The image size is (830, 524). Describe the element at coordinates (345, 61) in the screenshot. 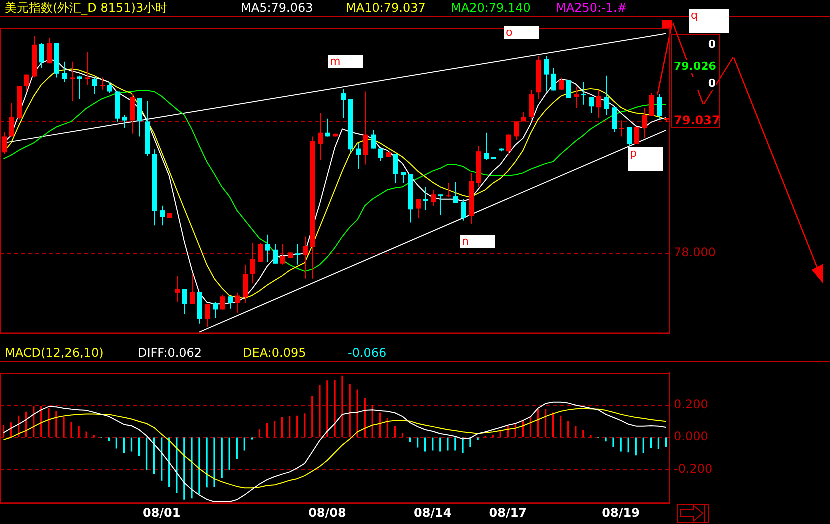

I see `annotation: m` at that location.